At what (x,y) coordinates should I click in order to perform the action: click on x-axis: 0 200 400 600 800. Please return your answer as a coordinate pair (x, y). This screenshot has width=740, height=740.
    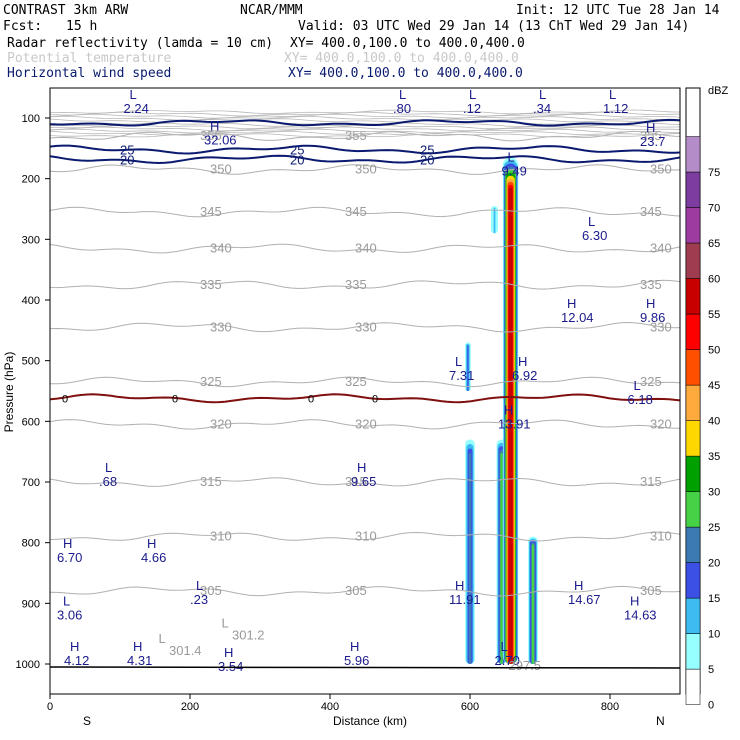
    Looking at the image, I should click on (333, 703).